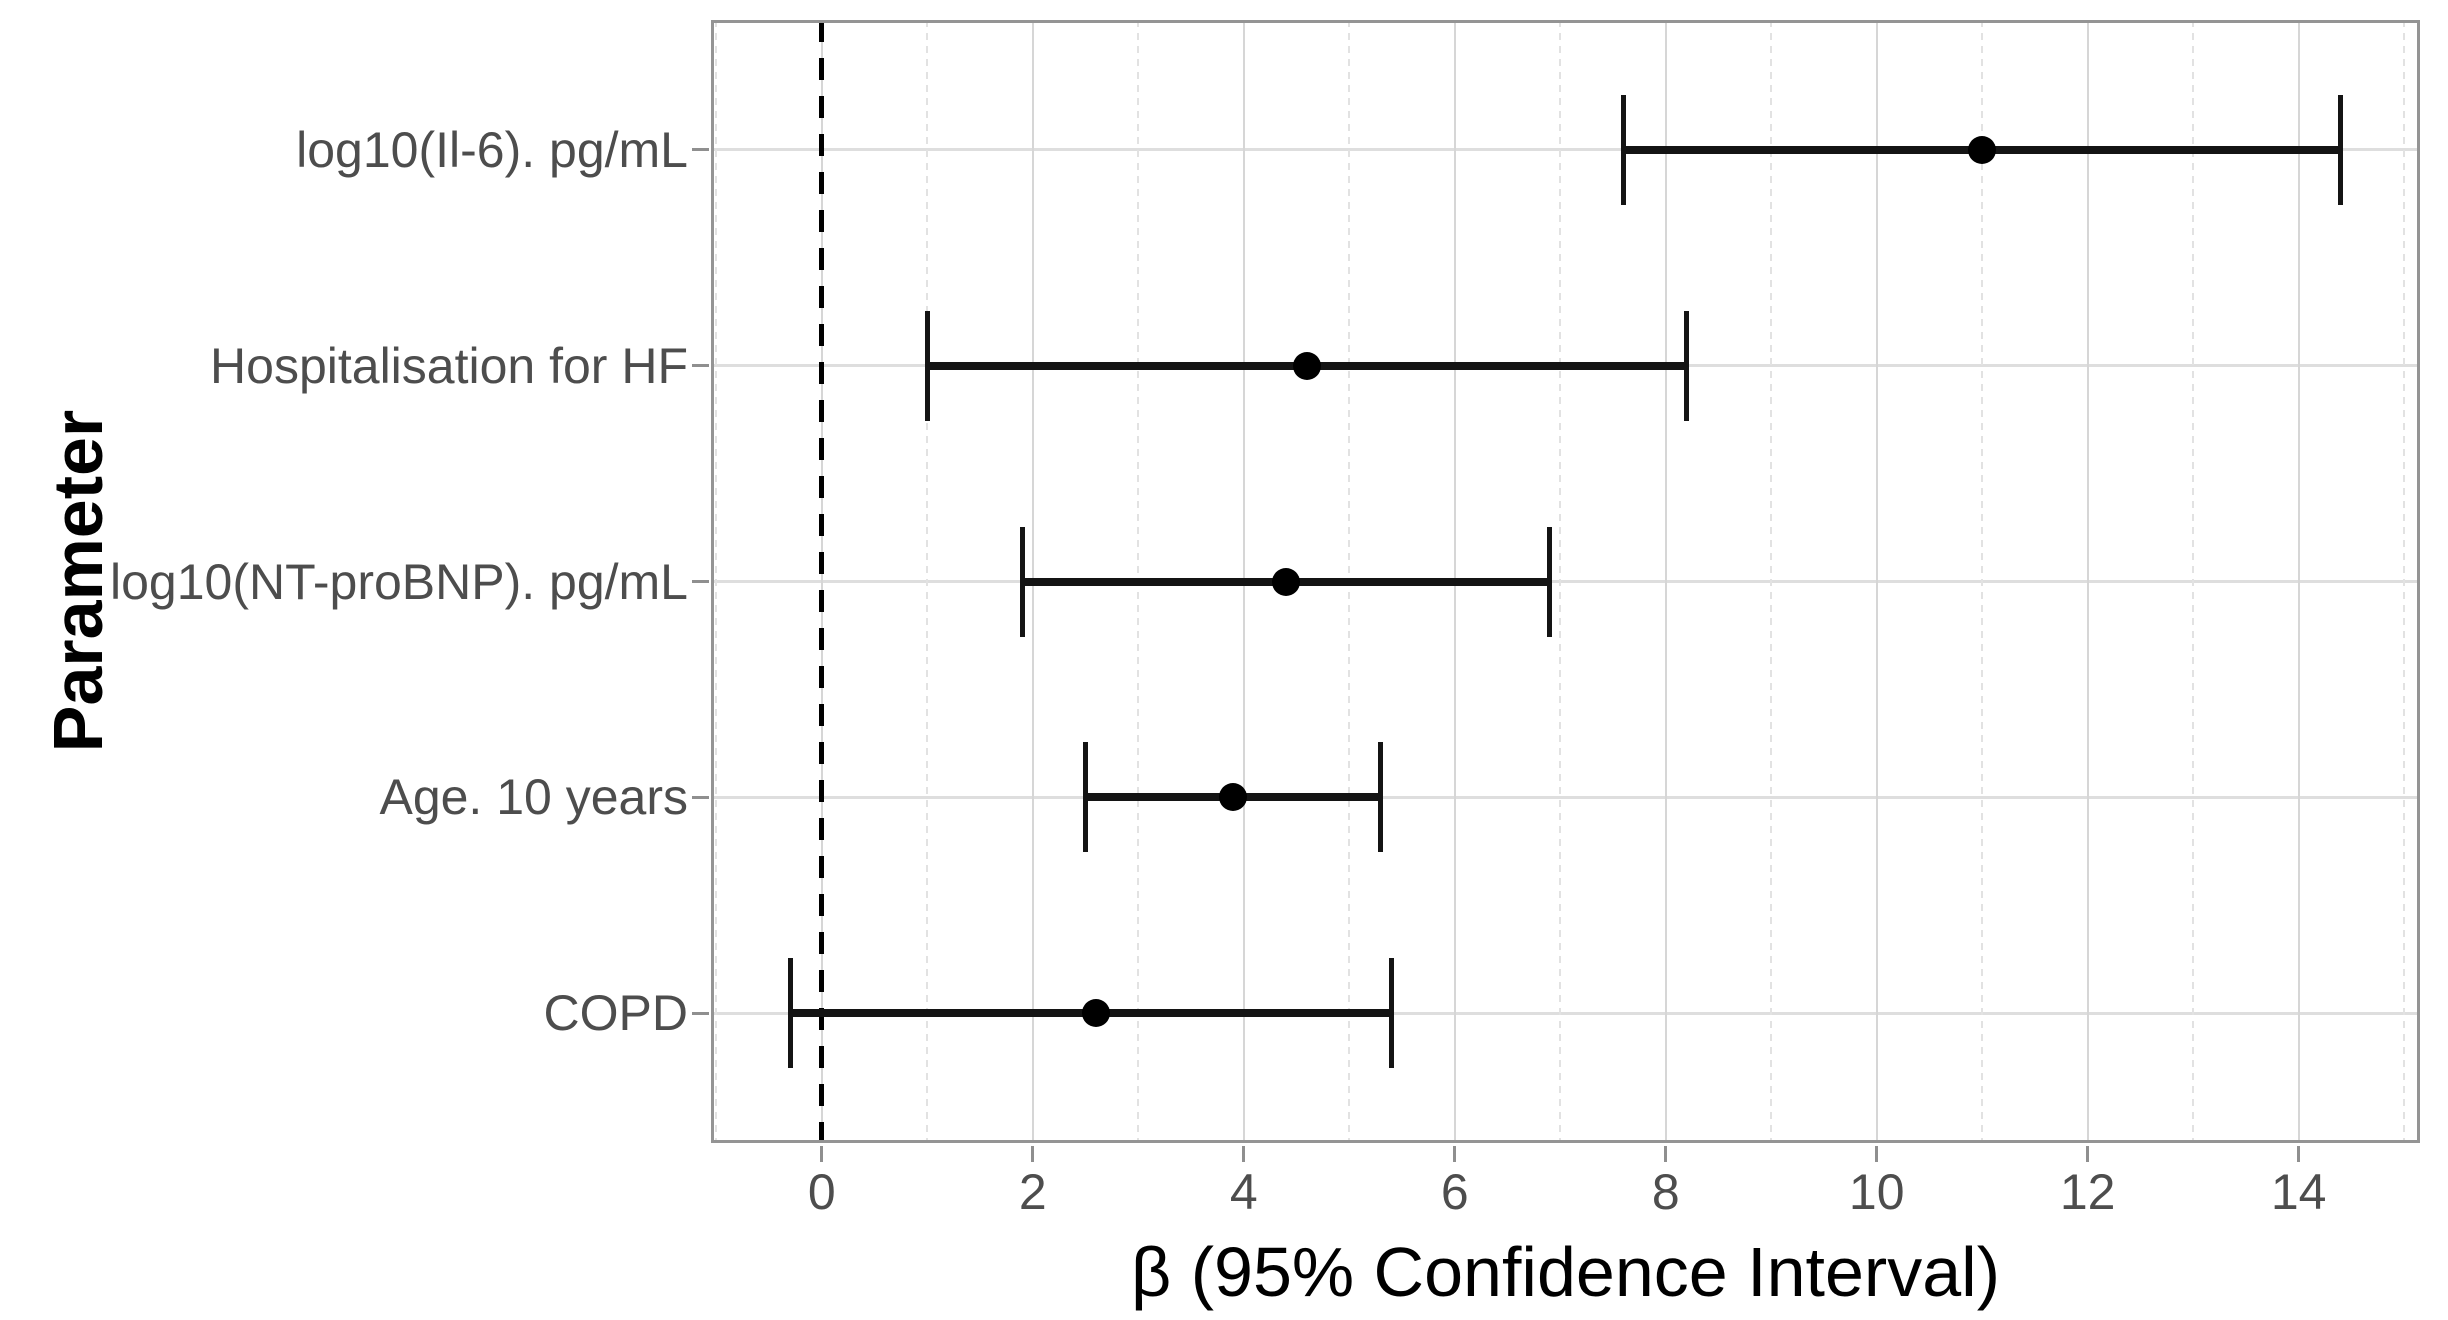  Describe the element at coordinates (398, 581) in the screenshot. I see `y-category-label: log10(NT-proBNP). pg/mL` at that location.